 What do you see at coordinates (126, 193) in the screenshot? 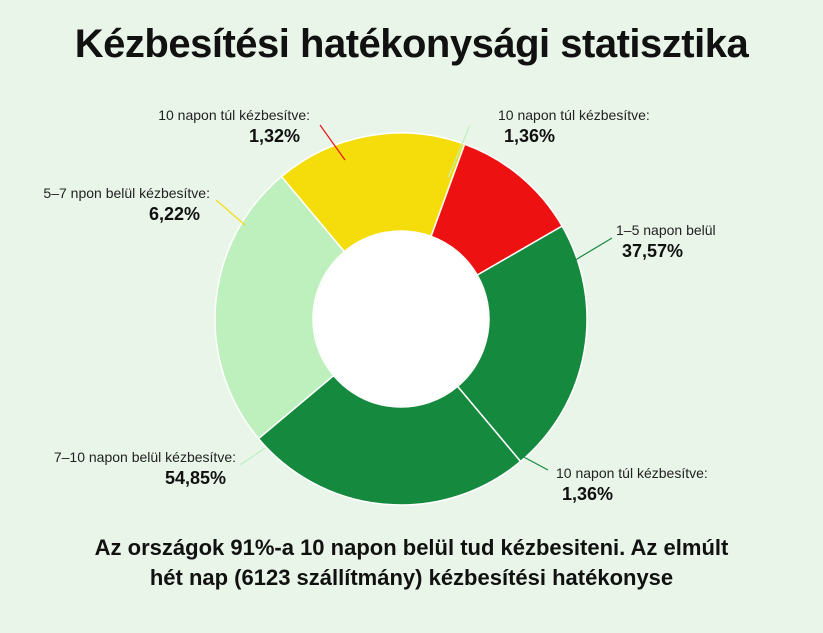
I see `slice-label: 5–7 npon belül kézbesítve:` at bounding box center [126, 193].